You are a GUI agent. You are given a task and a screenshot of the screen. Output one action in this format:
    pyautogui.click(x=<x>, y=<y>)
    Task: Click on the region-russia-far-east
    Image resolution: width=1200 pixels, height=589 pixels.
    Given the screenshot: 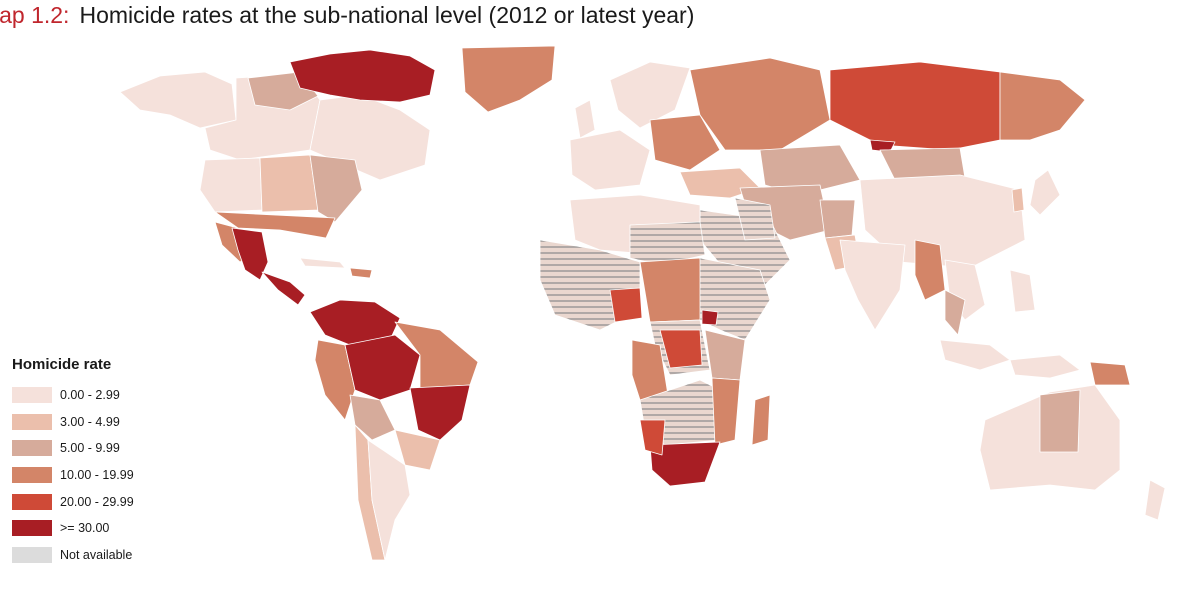 What is the action you would take?
    pyautogui.click(x=1042, y=106)
    